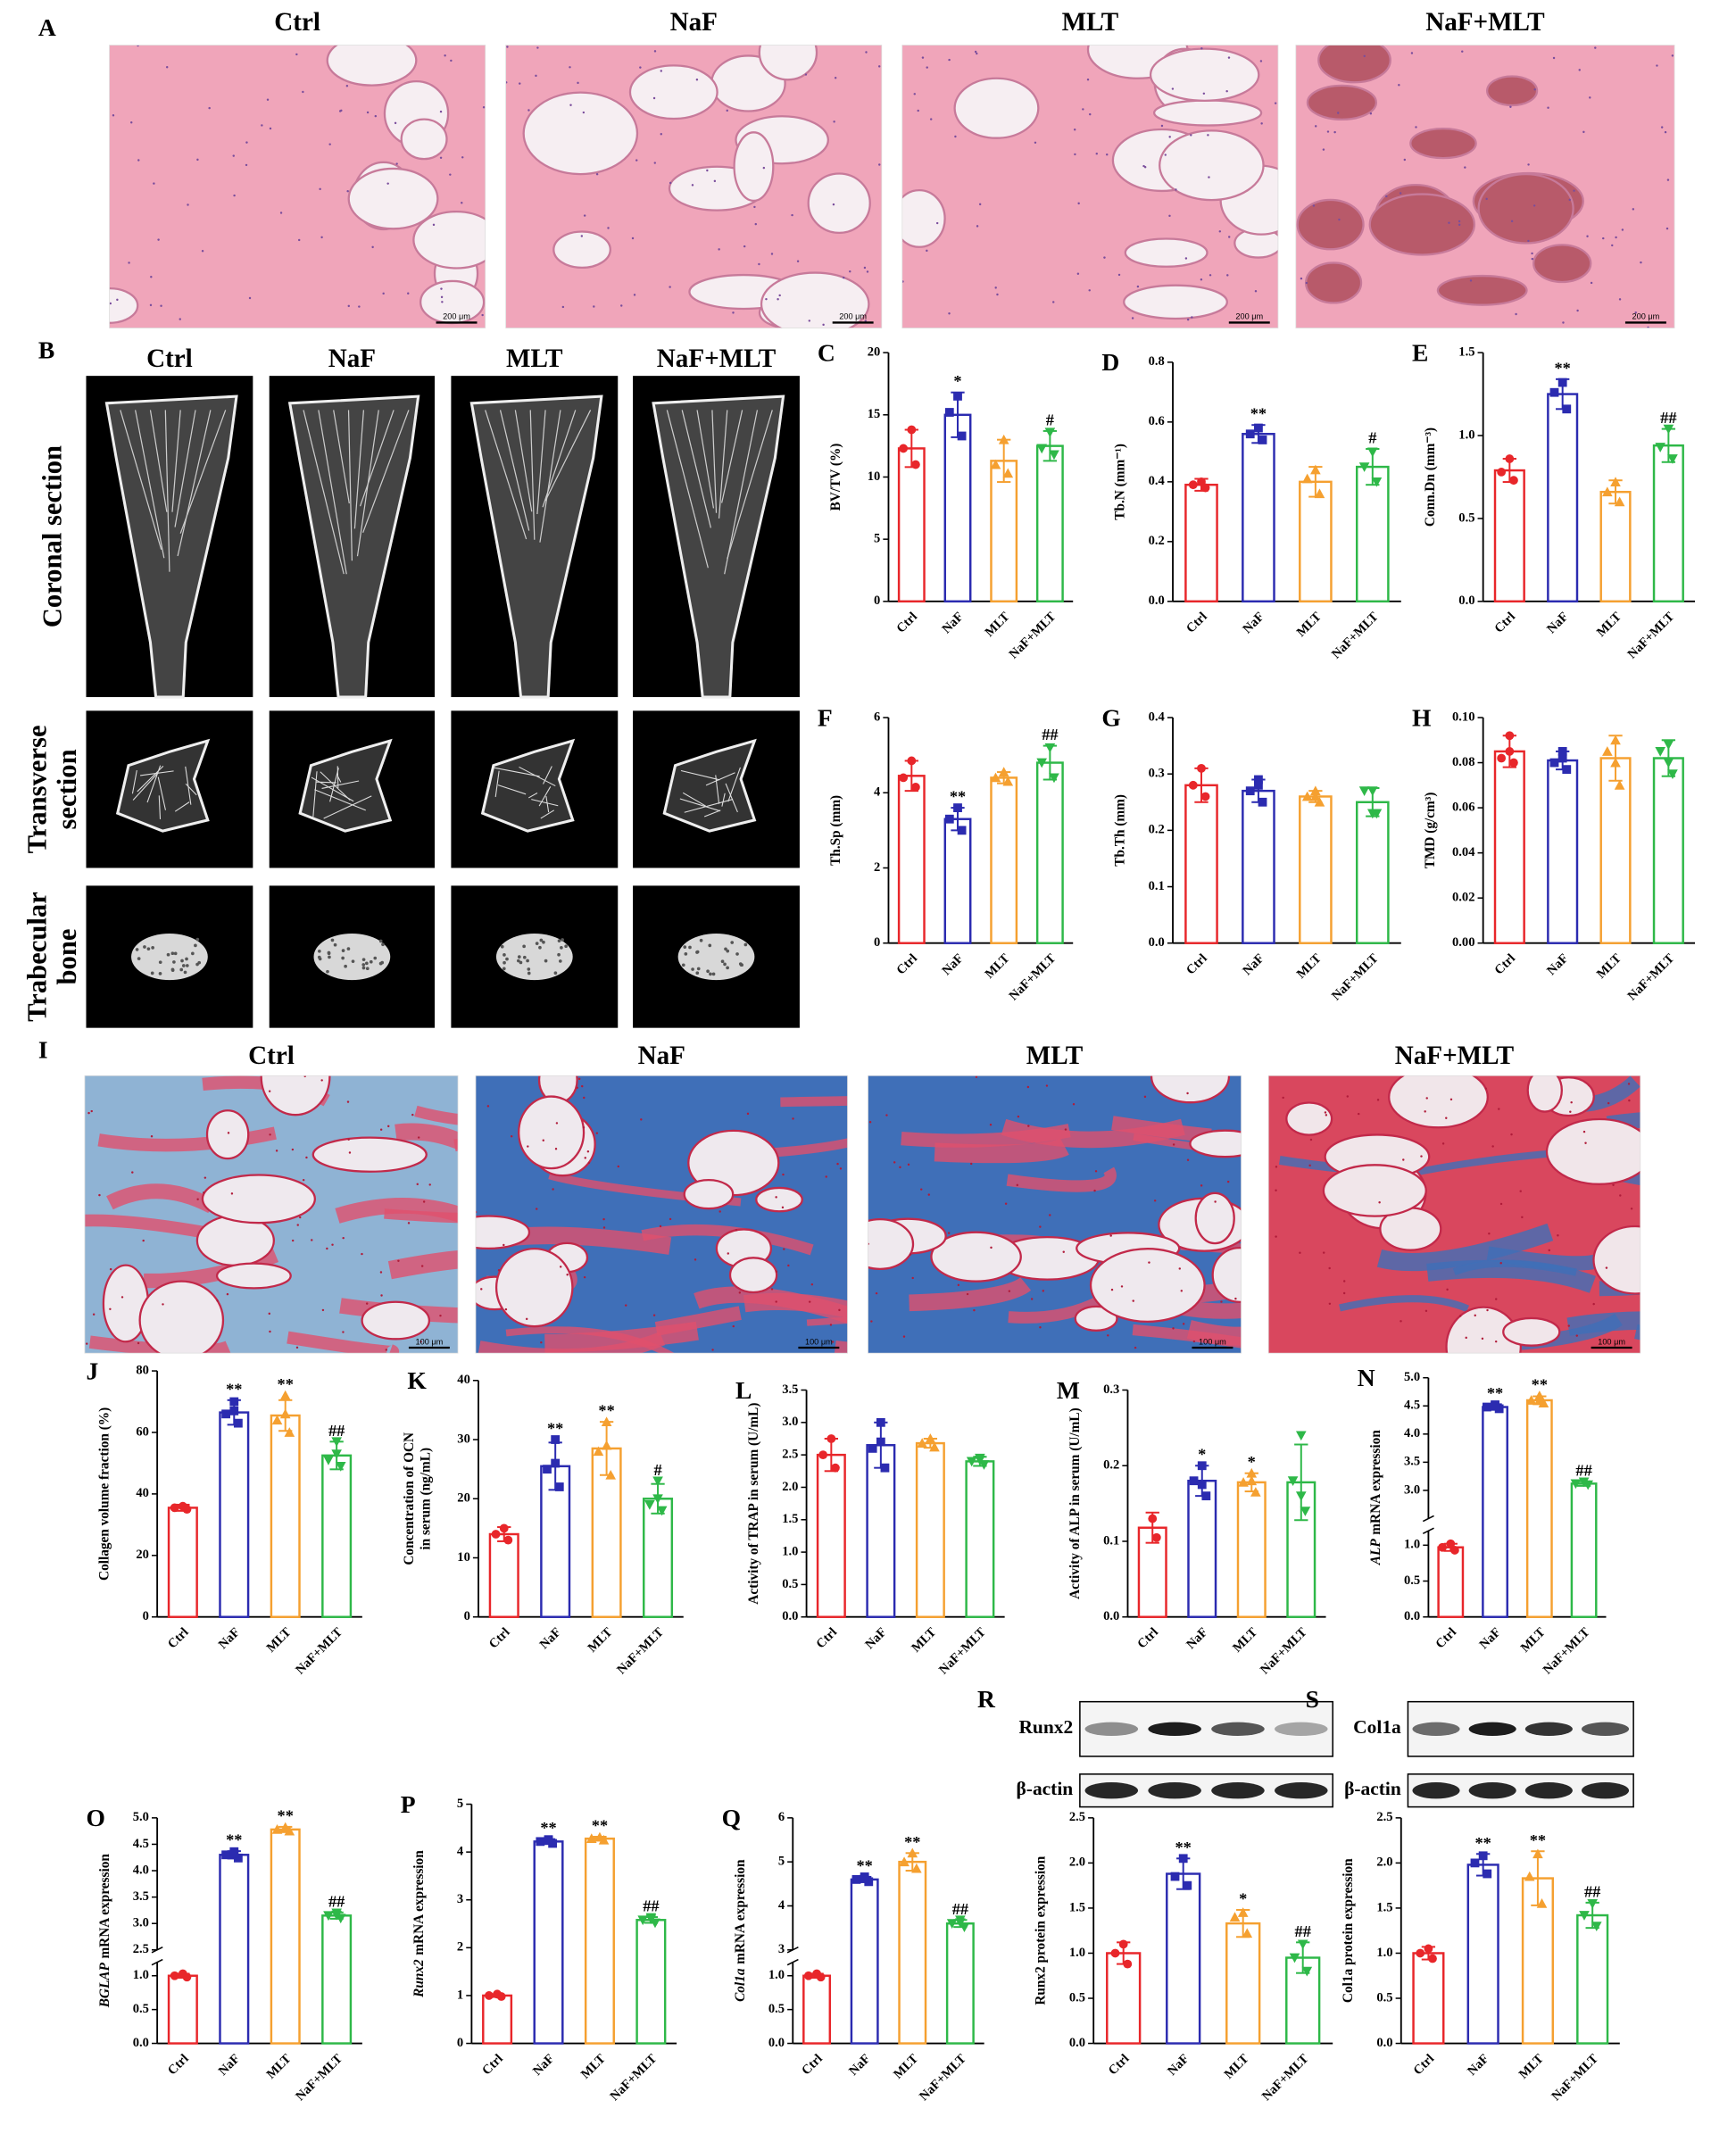 The width and height of the screenshot is (1736, 2150). Describe the element at coordinates (1212, 1341) in the screenshot. I see `scale-bar-label: 100 μm` at that location.